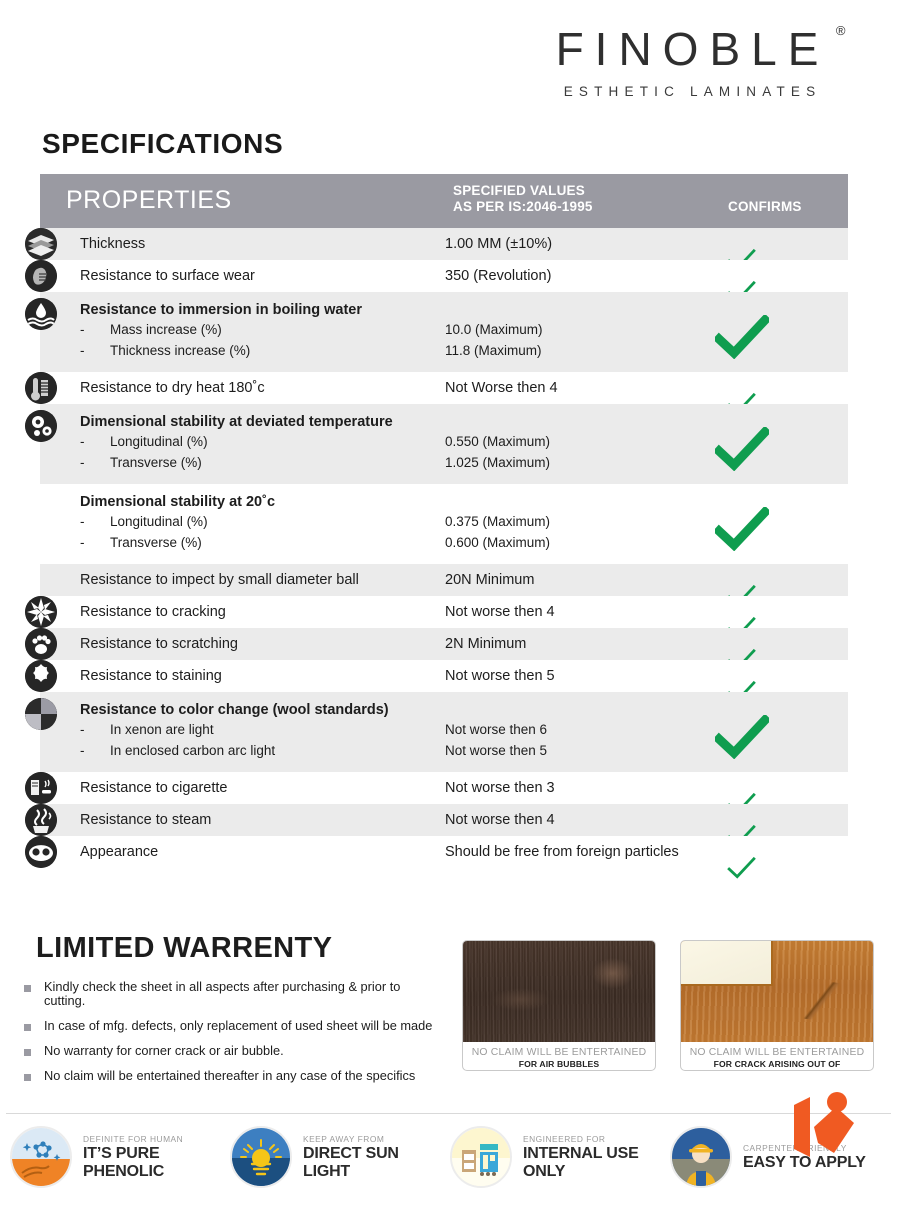 The width and height of the screenshot is (897, 1207). I want to click on property-label: Resistance to scratching, so click(159, 644).